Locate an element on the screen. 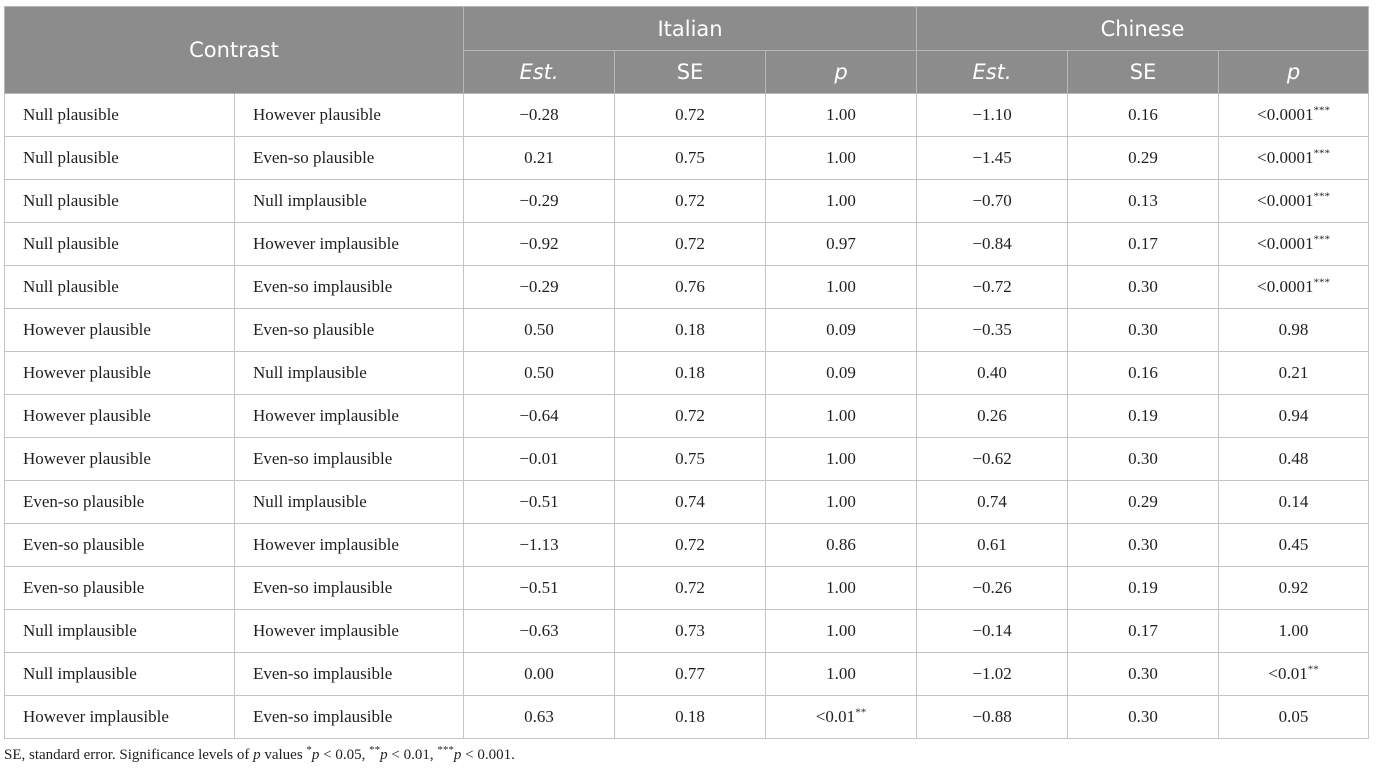 This screenshot has width=1376, height=770. contrast-a-cell-value: However plausible is located at coordinates (87, 329).